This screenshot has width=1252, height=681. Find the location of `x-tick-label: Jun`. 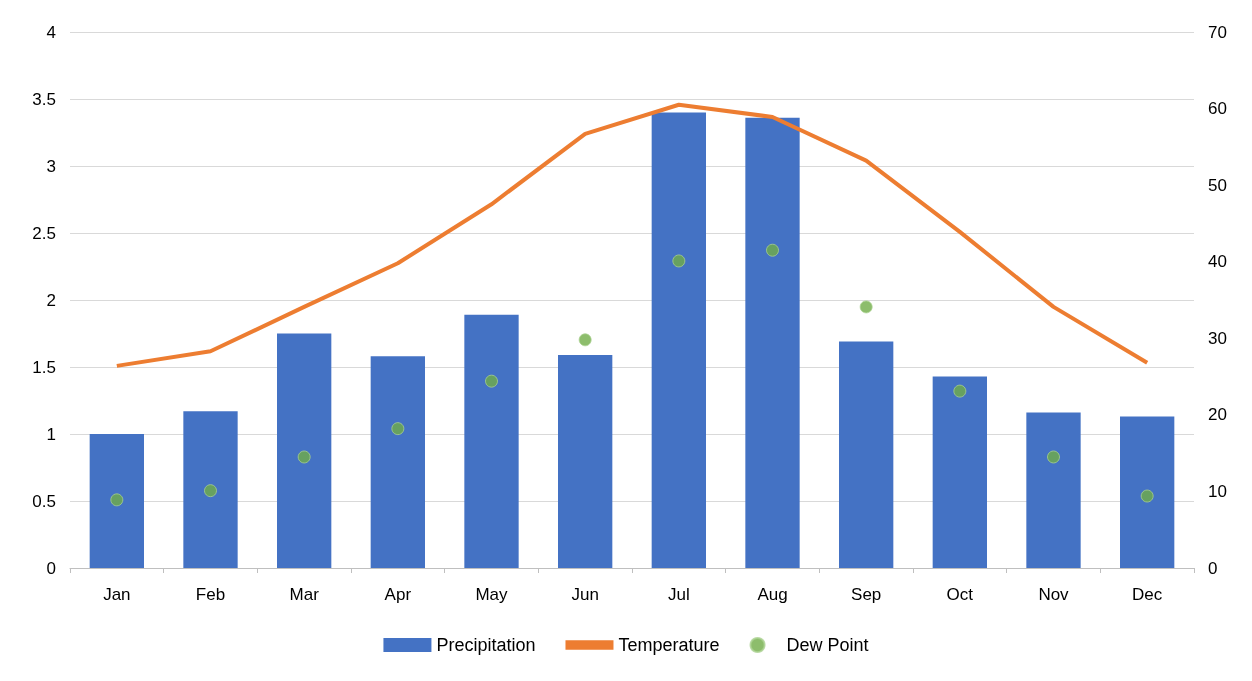

x-tick-label: Jun is located at coordinates (585, 594).